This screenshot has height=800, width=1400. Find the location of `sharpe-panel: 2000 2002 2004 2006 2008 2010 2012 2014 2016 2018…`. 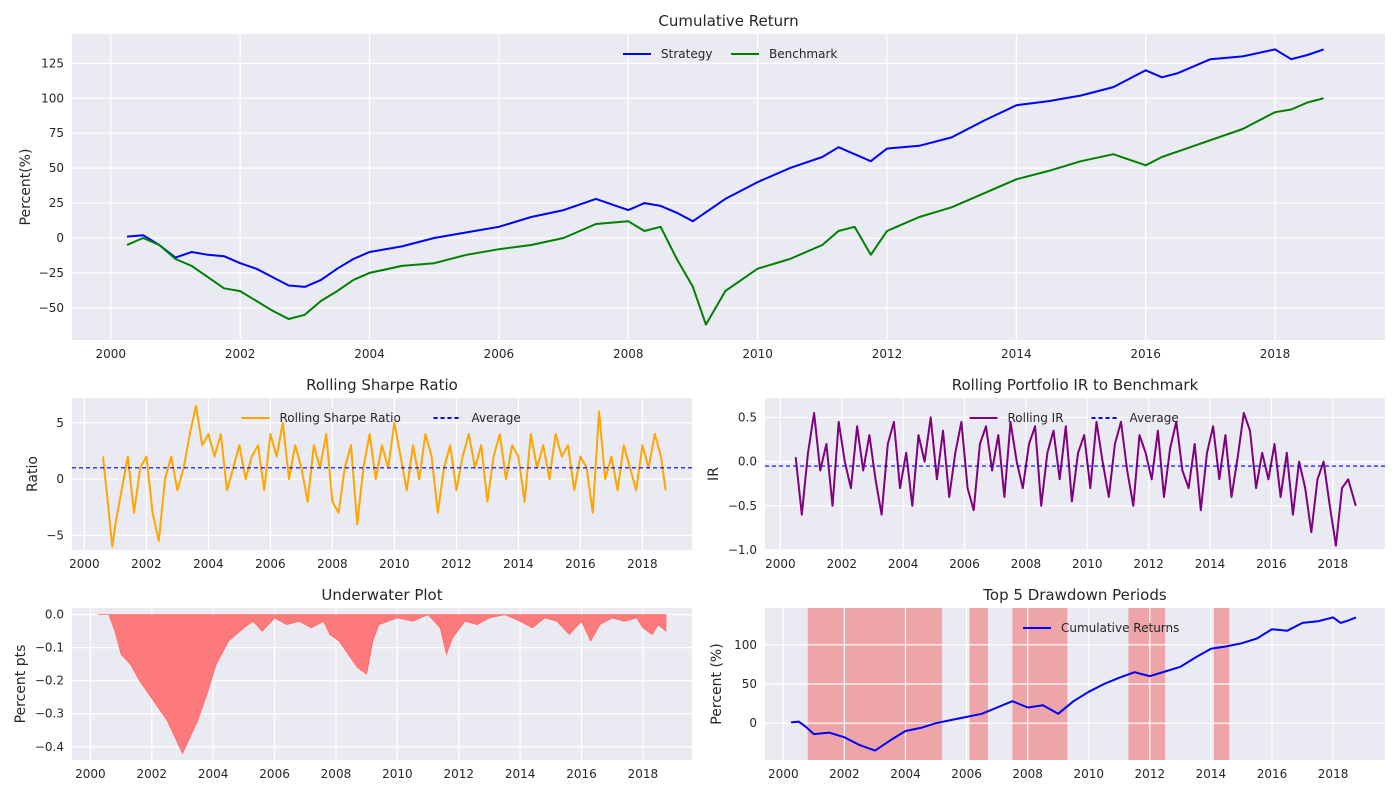

sharpe-panel: 2000 2002 2004 2006 2008 2010 2012 2014 2016 2018… is located at coordinates (358, 473).